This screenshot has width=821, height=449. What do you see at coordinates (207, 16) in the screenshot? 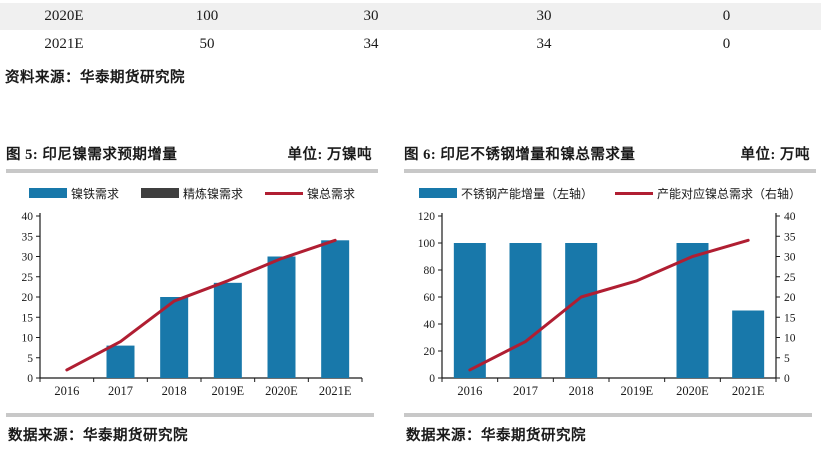
I see `table-cell: 100` at bounding box center [207, 16].